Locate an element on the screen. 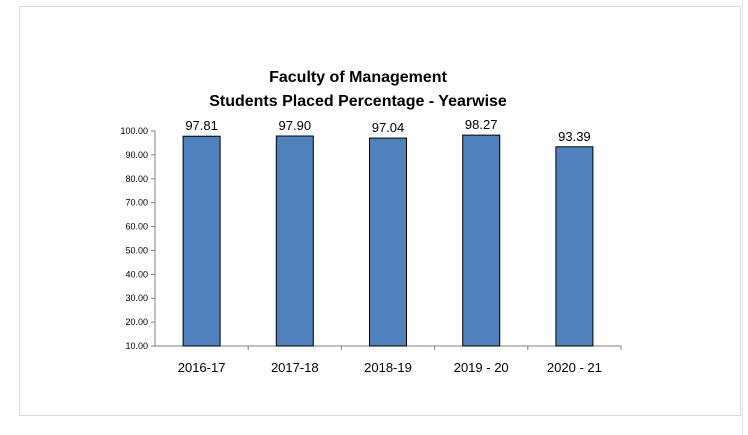 The width and height of the screenshot is (748, 435). x-category-label: 2018-19 is located at coordinates (388, 367).